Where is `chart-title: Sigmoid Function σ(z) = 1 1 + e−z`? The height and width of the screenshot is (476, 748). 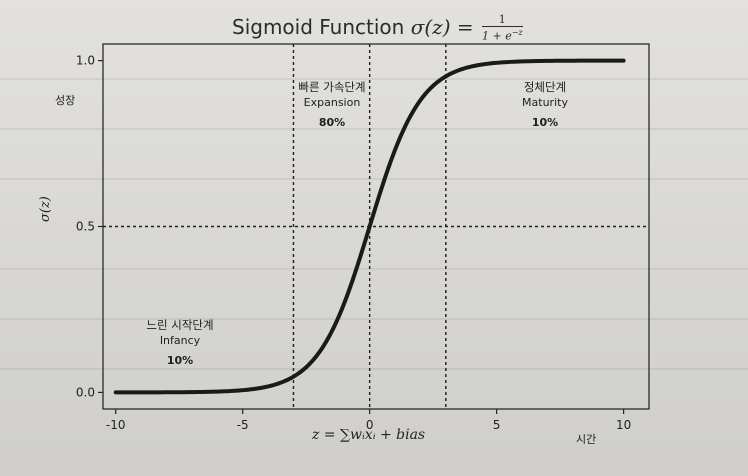 chart-title: Sigmoid Function σ(z) = 1 1 + e−z is located at coordinates (377, 28).